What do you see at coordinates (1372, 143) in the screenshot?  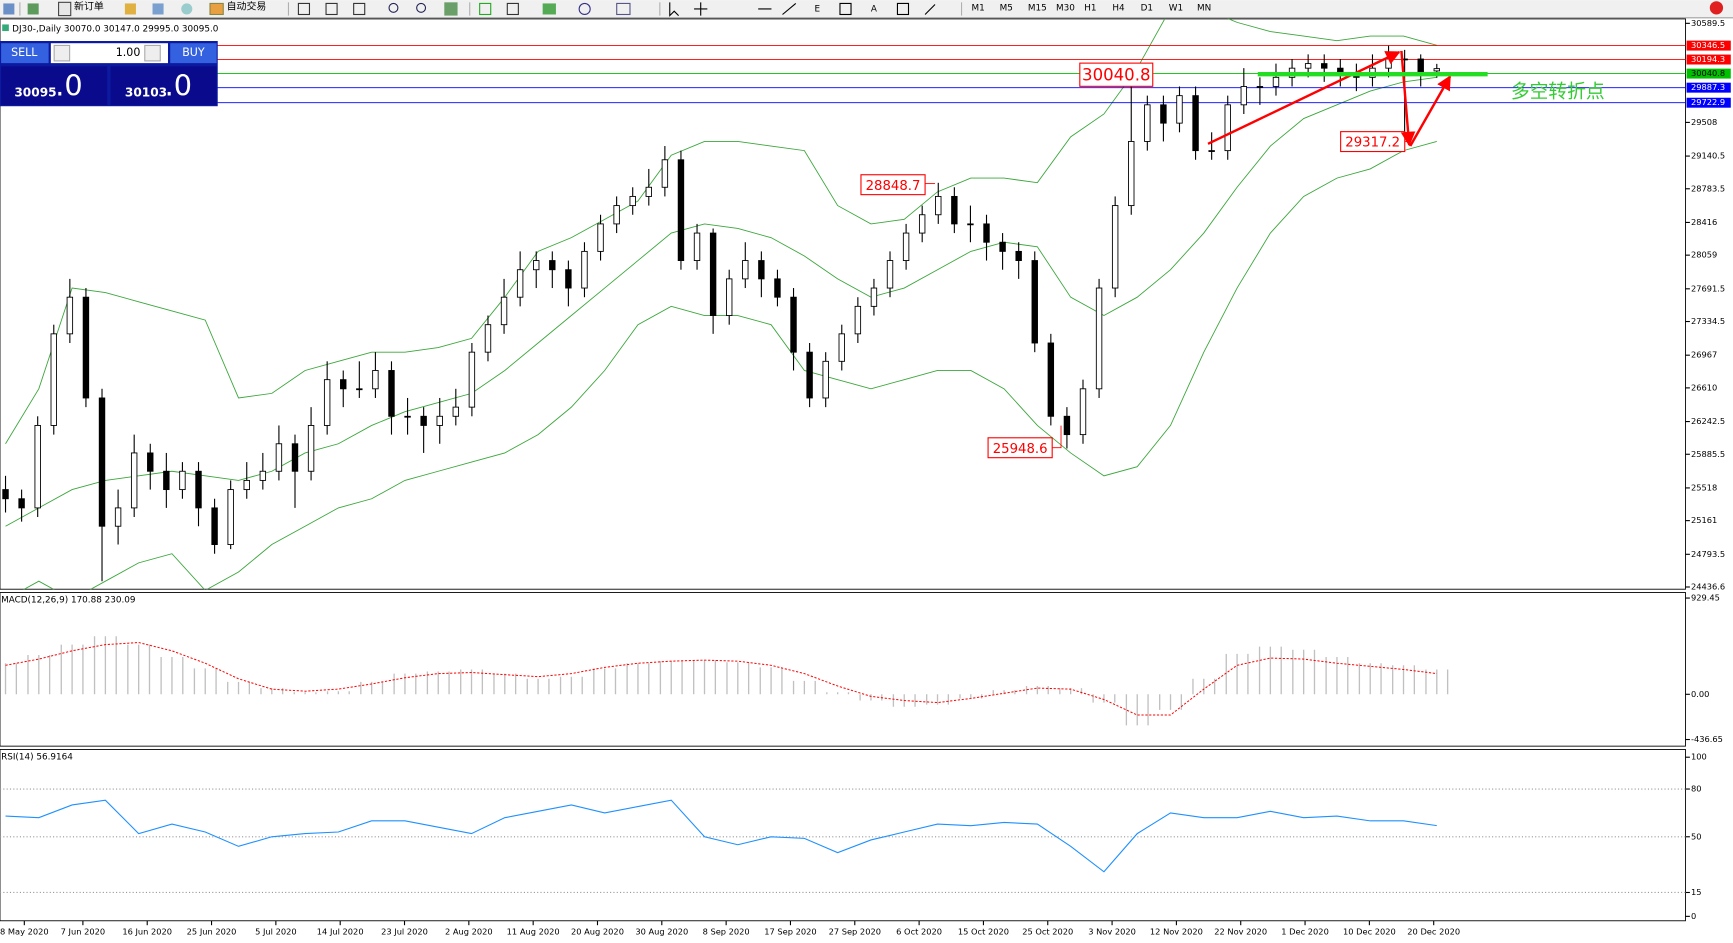 I see `annotation-label: 29317.2` at bounding box center [1372, 143].